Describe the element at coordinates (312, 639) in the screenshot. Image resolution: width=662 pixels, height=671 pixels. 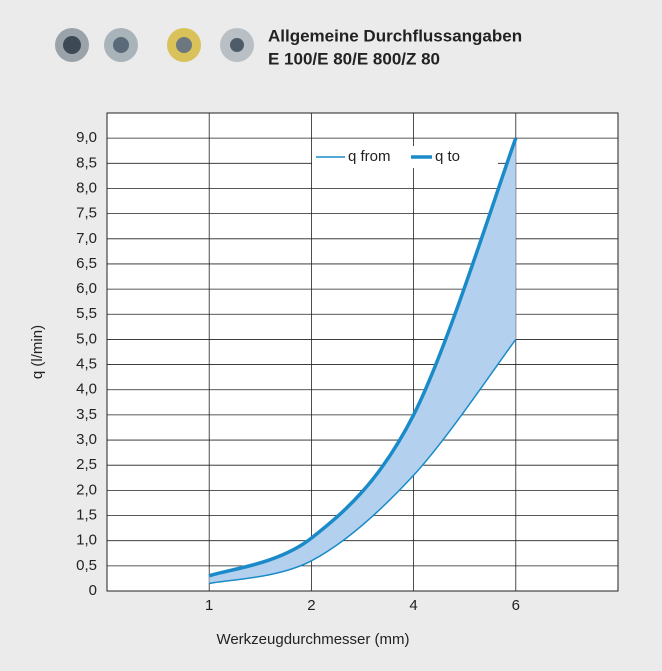
I see `x-axis-label: Werkzeugdurchmesser (mm)` at that location.